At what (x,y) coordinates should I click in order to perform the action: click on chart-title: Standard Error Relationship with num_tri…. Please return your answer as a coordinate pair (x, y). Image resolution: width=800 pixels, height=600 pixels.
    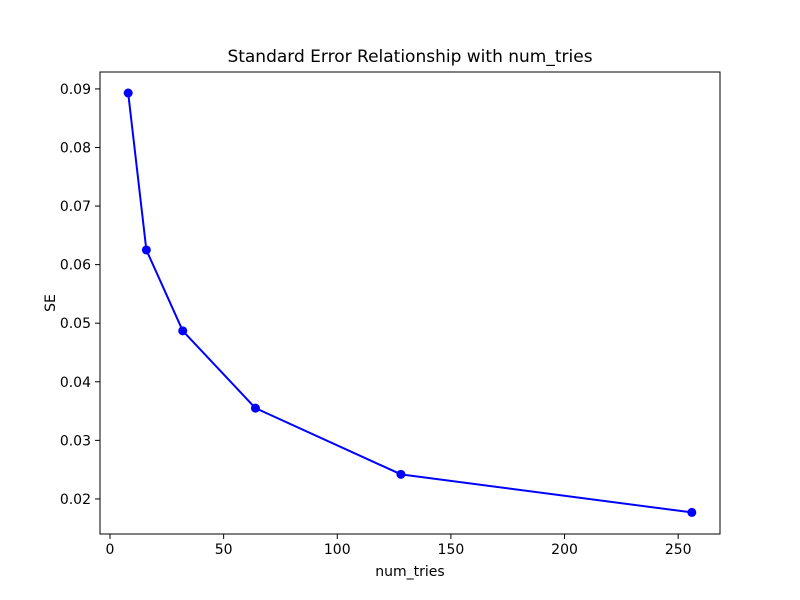
    Looking at the image, I should click on (409, 57).